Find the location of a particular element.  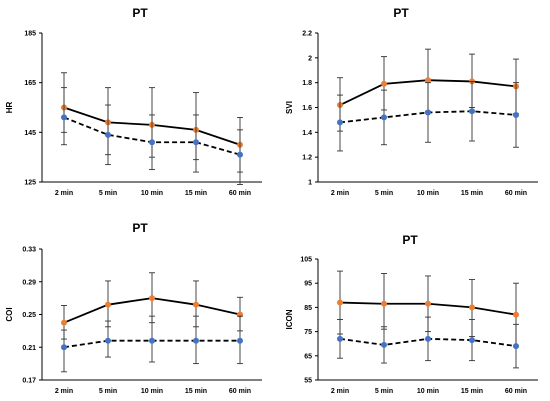

y-axis-label: COI is located at coordinates (9, 314).